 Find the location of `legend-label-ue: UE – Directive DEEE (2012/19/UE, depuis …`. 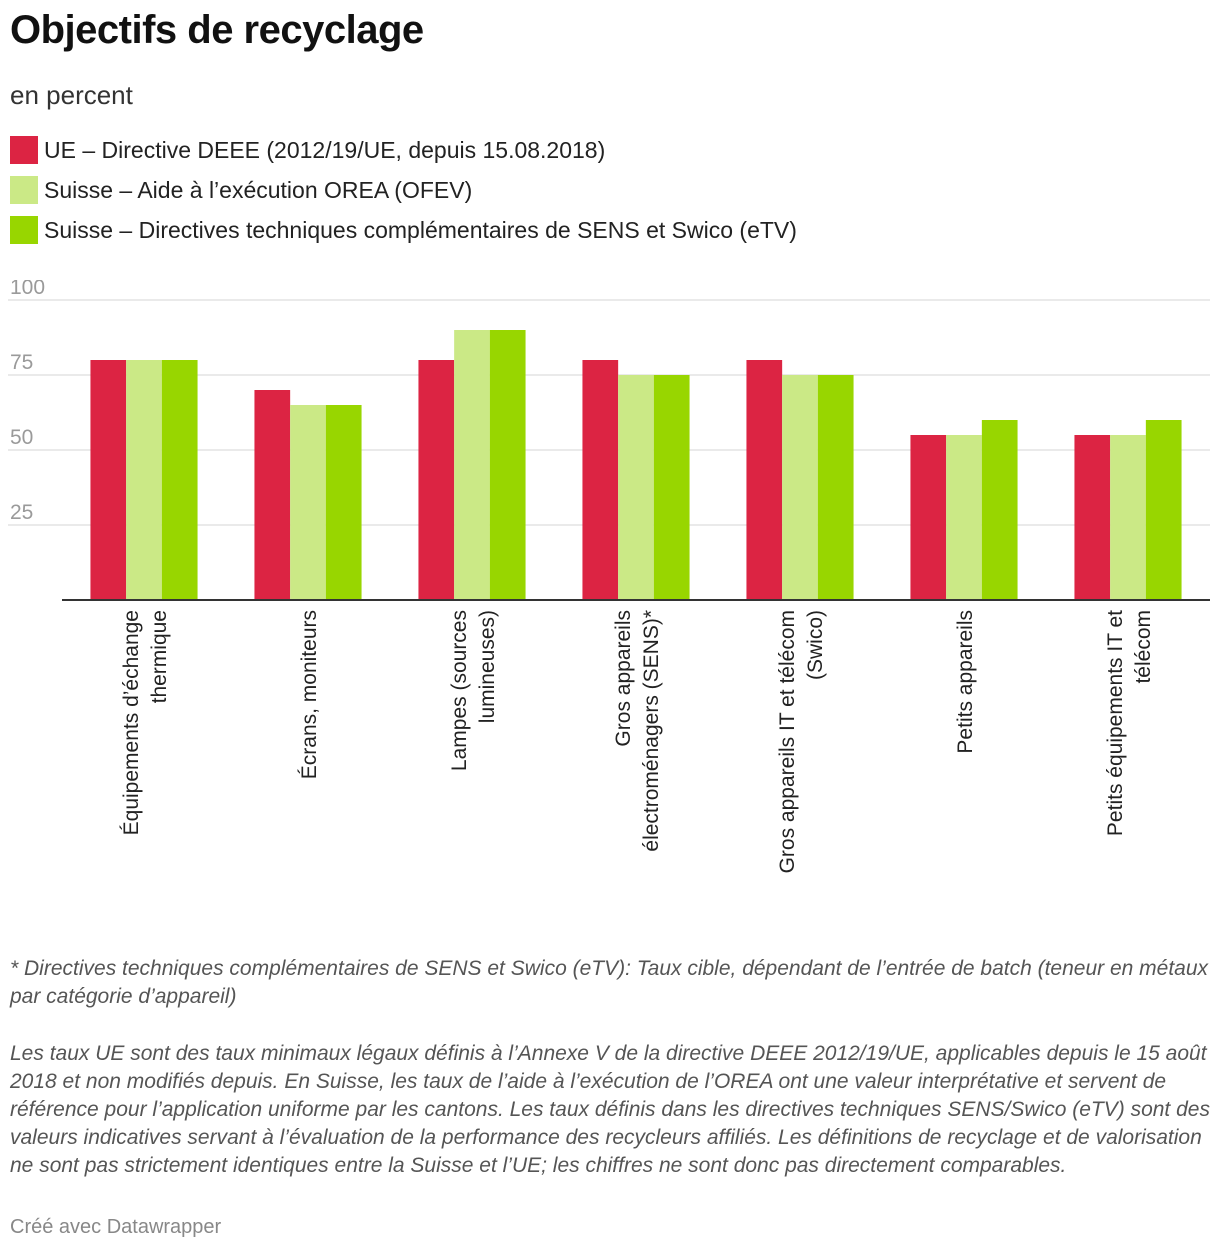

legend-label-ue: UE – Directive DEEE (2012/19/UE, depuis … is located at coordinates (325, 149).